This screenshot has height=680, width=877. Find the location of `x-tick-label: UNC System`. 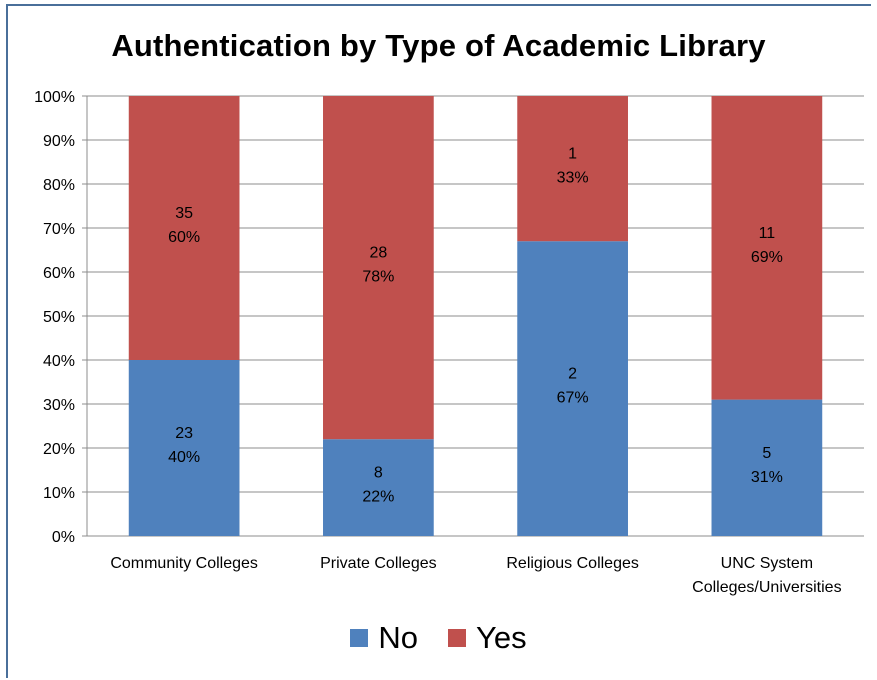

x-tick-label: UNC System is located at coordinates (767, 563).